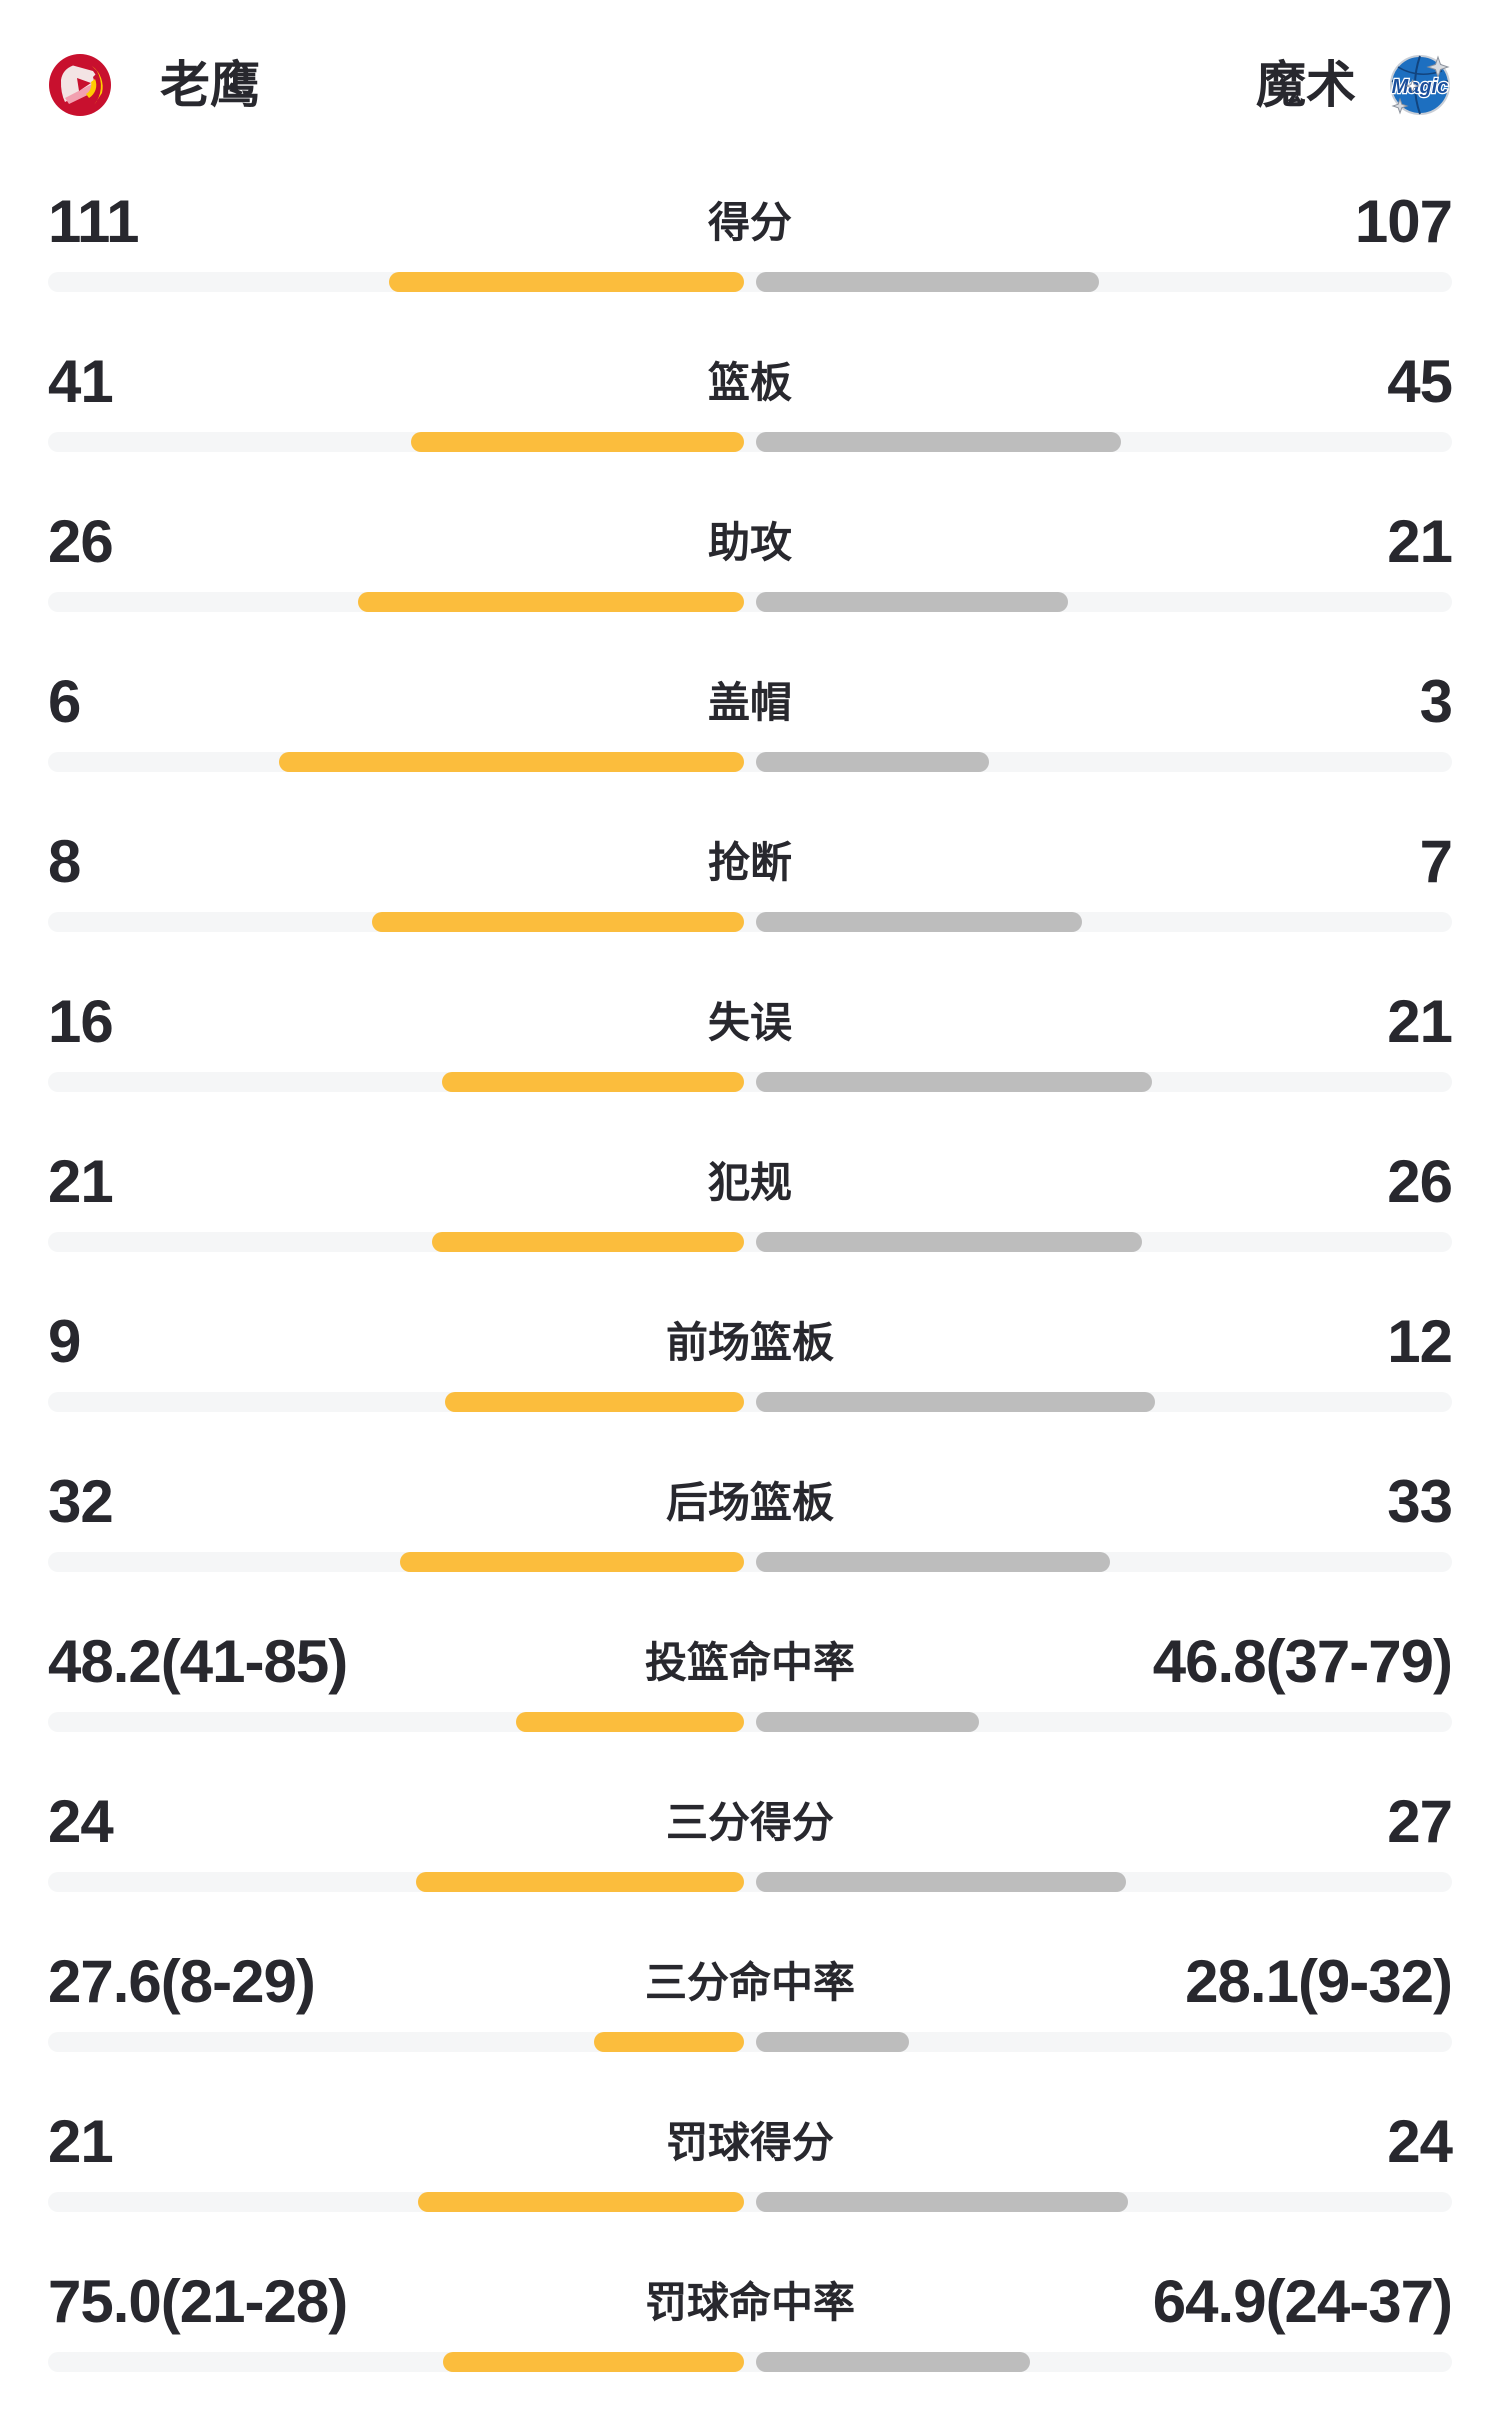  I want to click on stat-row: 21 犯规 26, so click(750, 1210).